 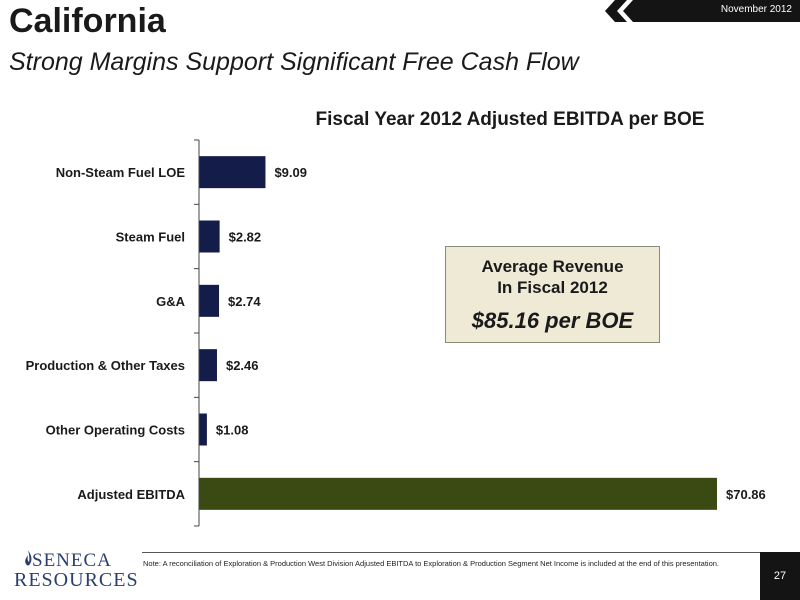 What do you see at coordinates (105, 365) in the screenshot?
I see `category-label: Production & Other Taxes` at bounding box center [105, 365].